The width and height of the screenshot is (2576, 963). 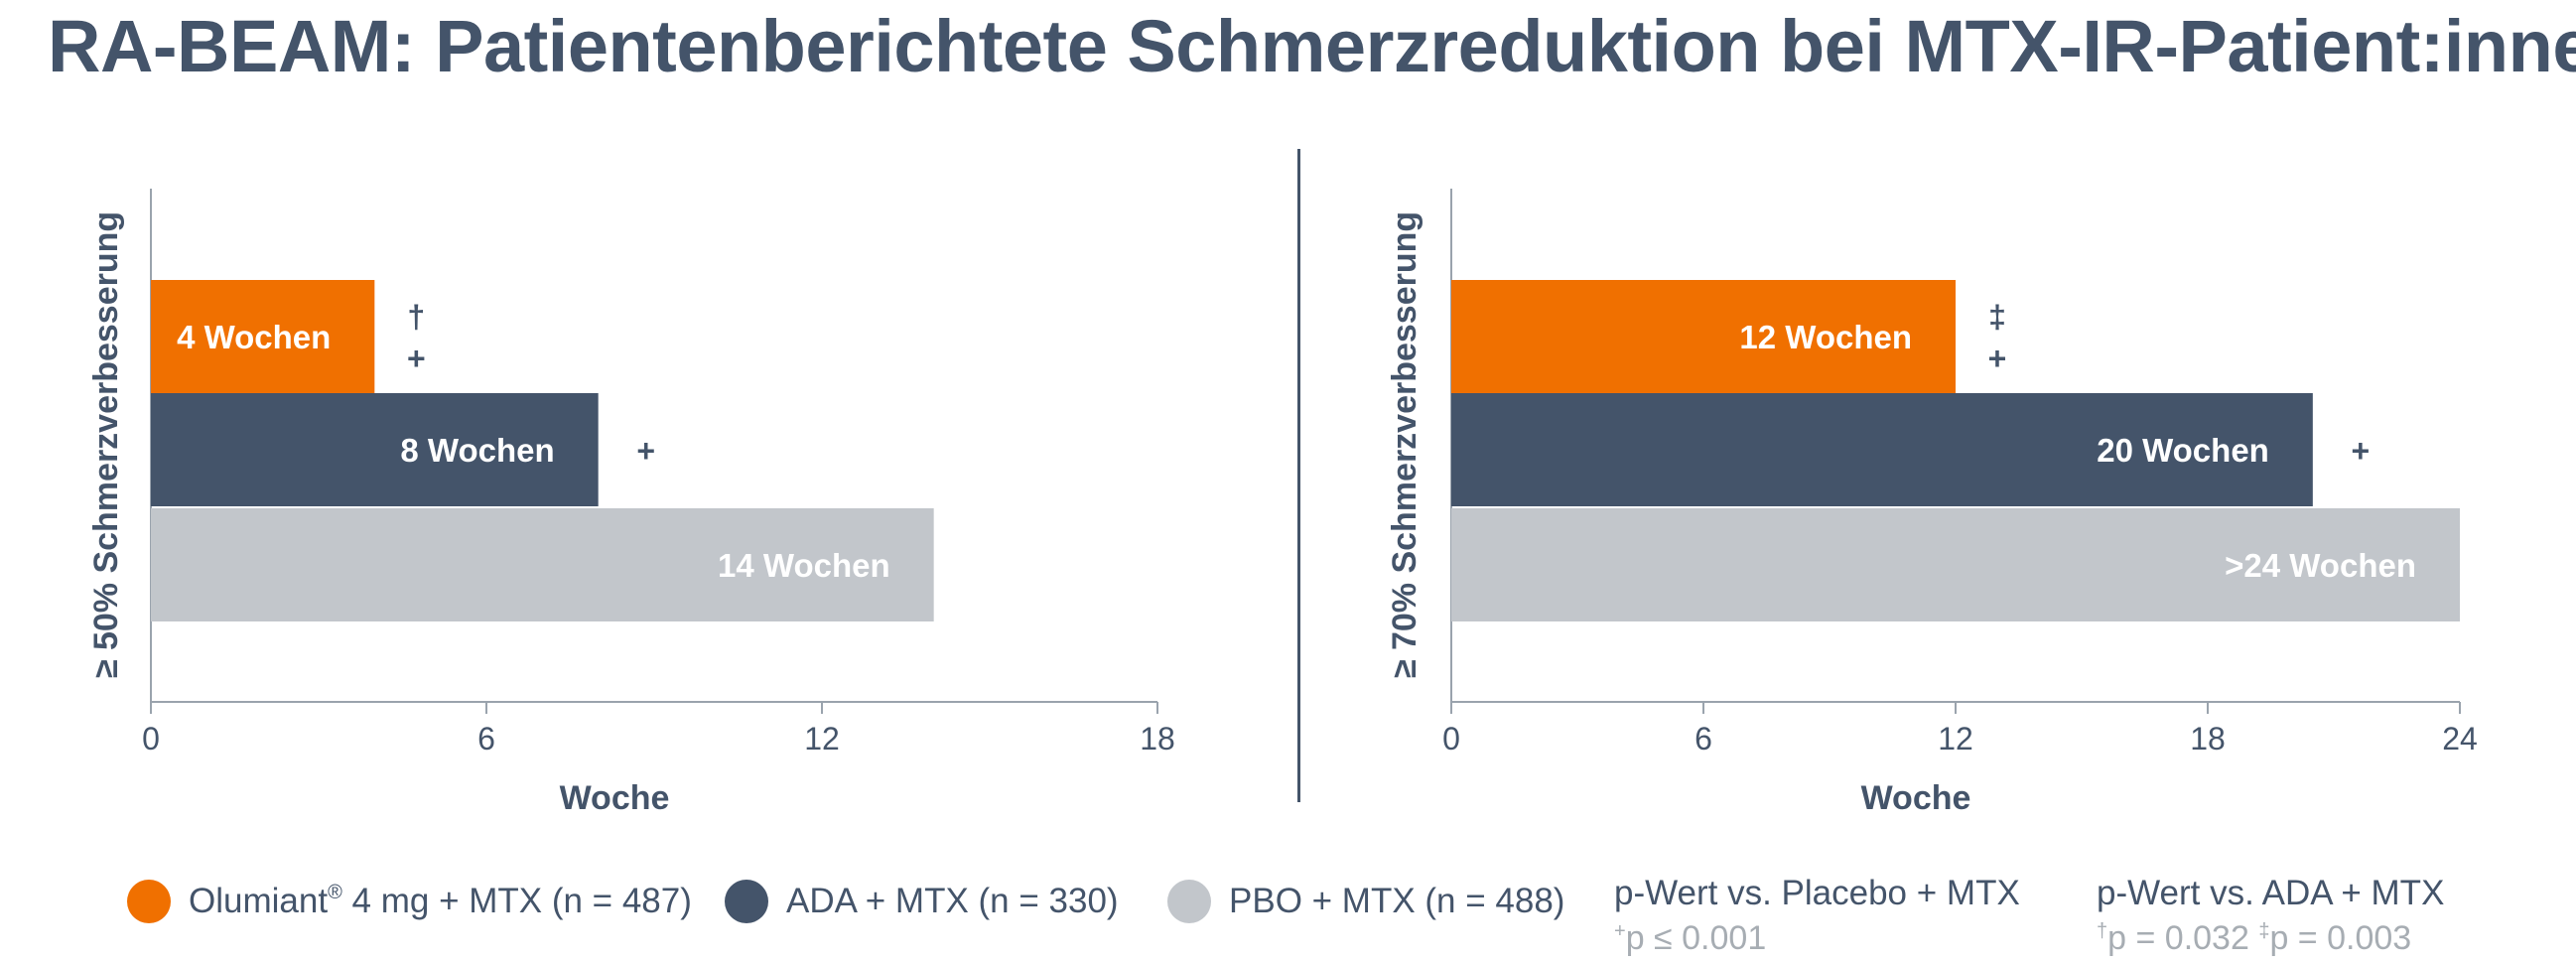 What do you see at coordinates (2460, 739) in the screenshot?
I see `chart2-tick-label: 24` at bounding box center [2460, 739].